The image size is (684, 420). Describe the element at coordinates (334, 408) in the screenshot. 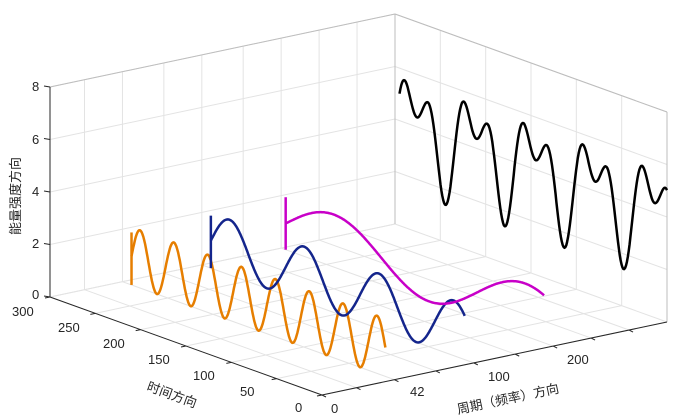

I see `x-tick-label: 0` at that location.